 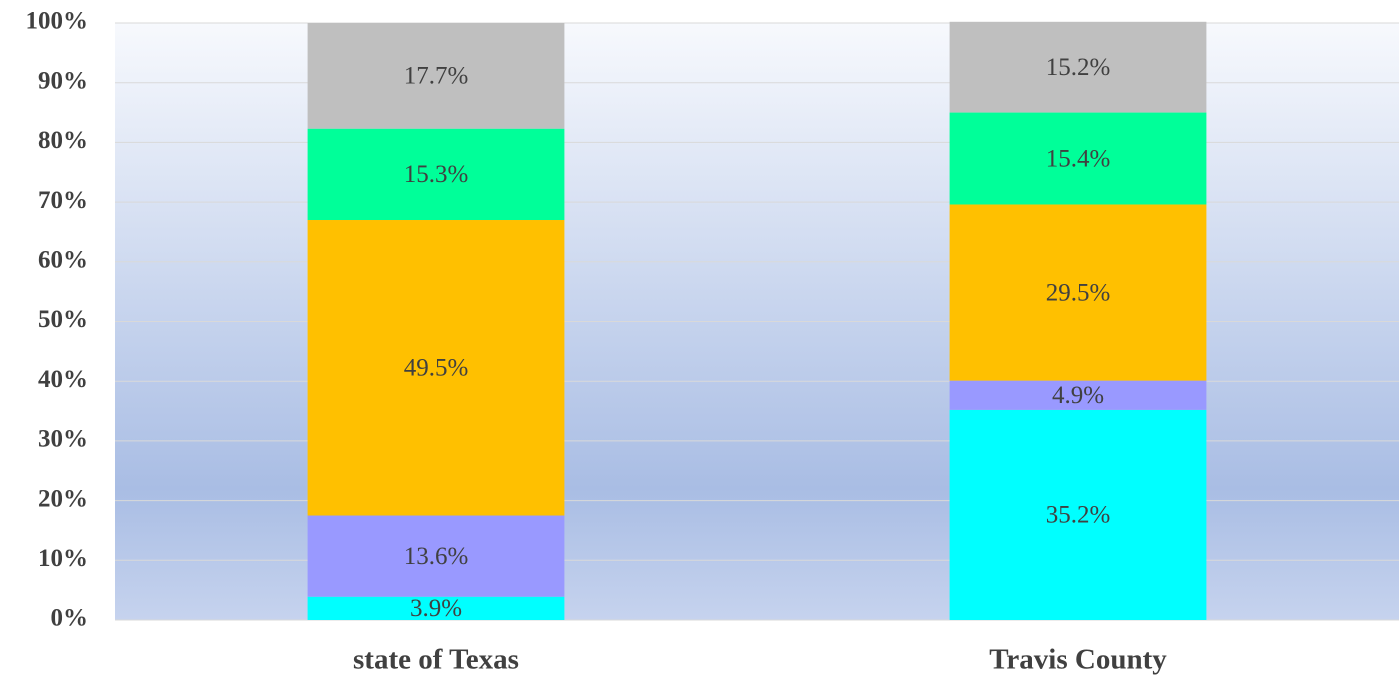 I want to click on y-tick-label: 90%, so click(x=63, y=80).